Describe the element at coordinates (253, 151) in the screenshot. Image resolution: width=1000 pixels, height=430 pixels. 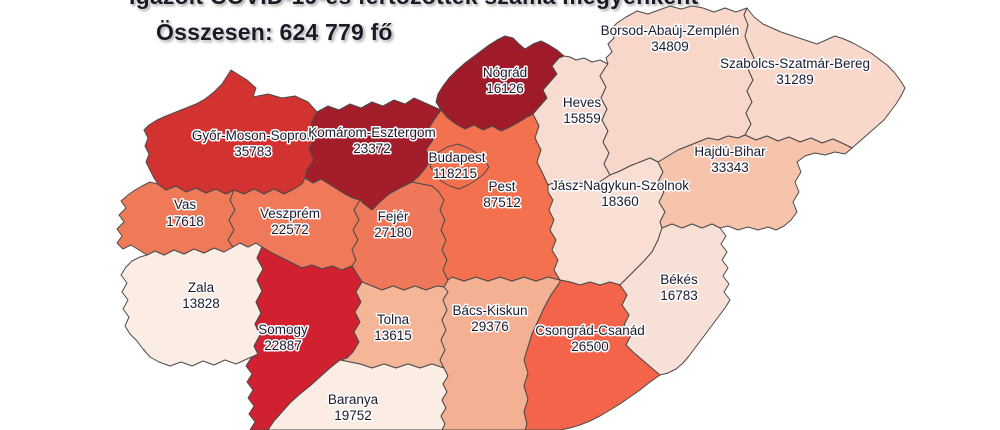
I see `county-value-gyor-moson-sopron: 35783` at that location.